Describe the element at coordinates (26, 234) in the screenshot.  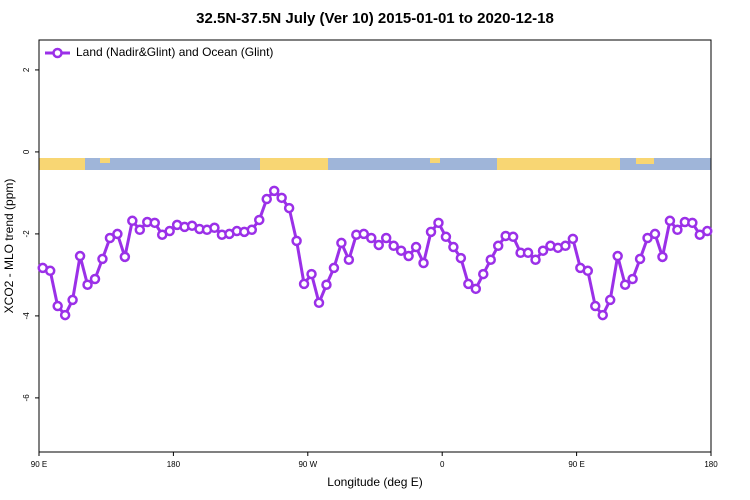
I see `y-tick-label: -2` at that location.